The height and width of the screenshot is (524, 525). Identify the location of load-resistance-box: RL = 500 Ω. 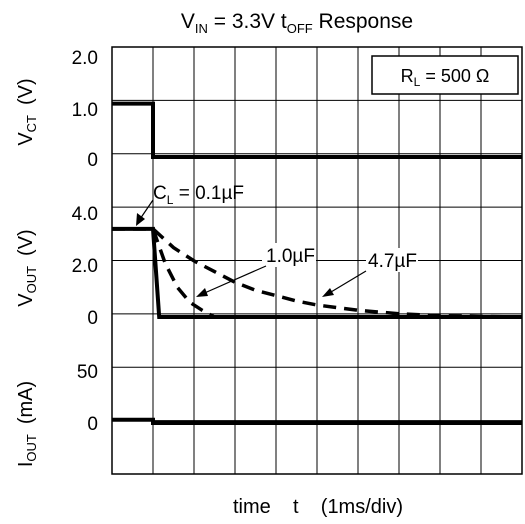
(445, 75).